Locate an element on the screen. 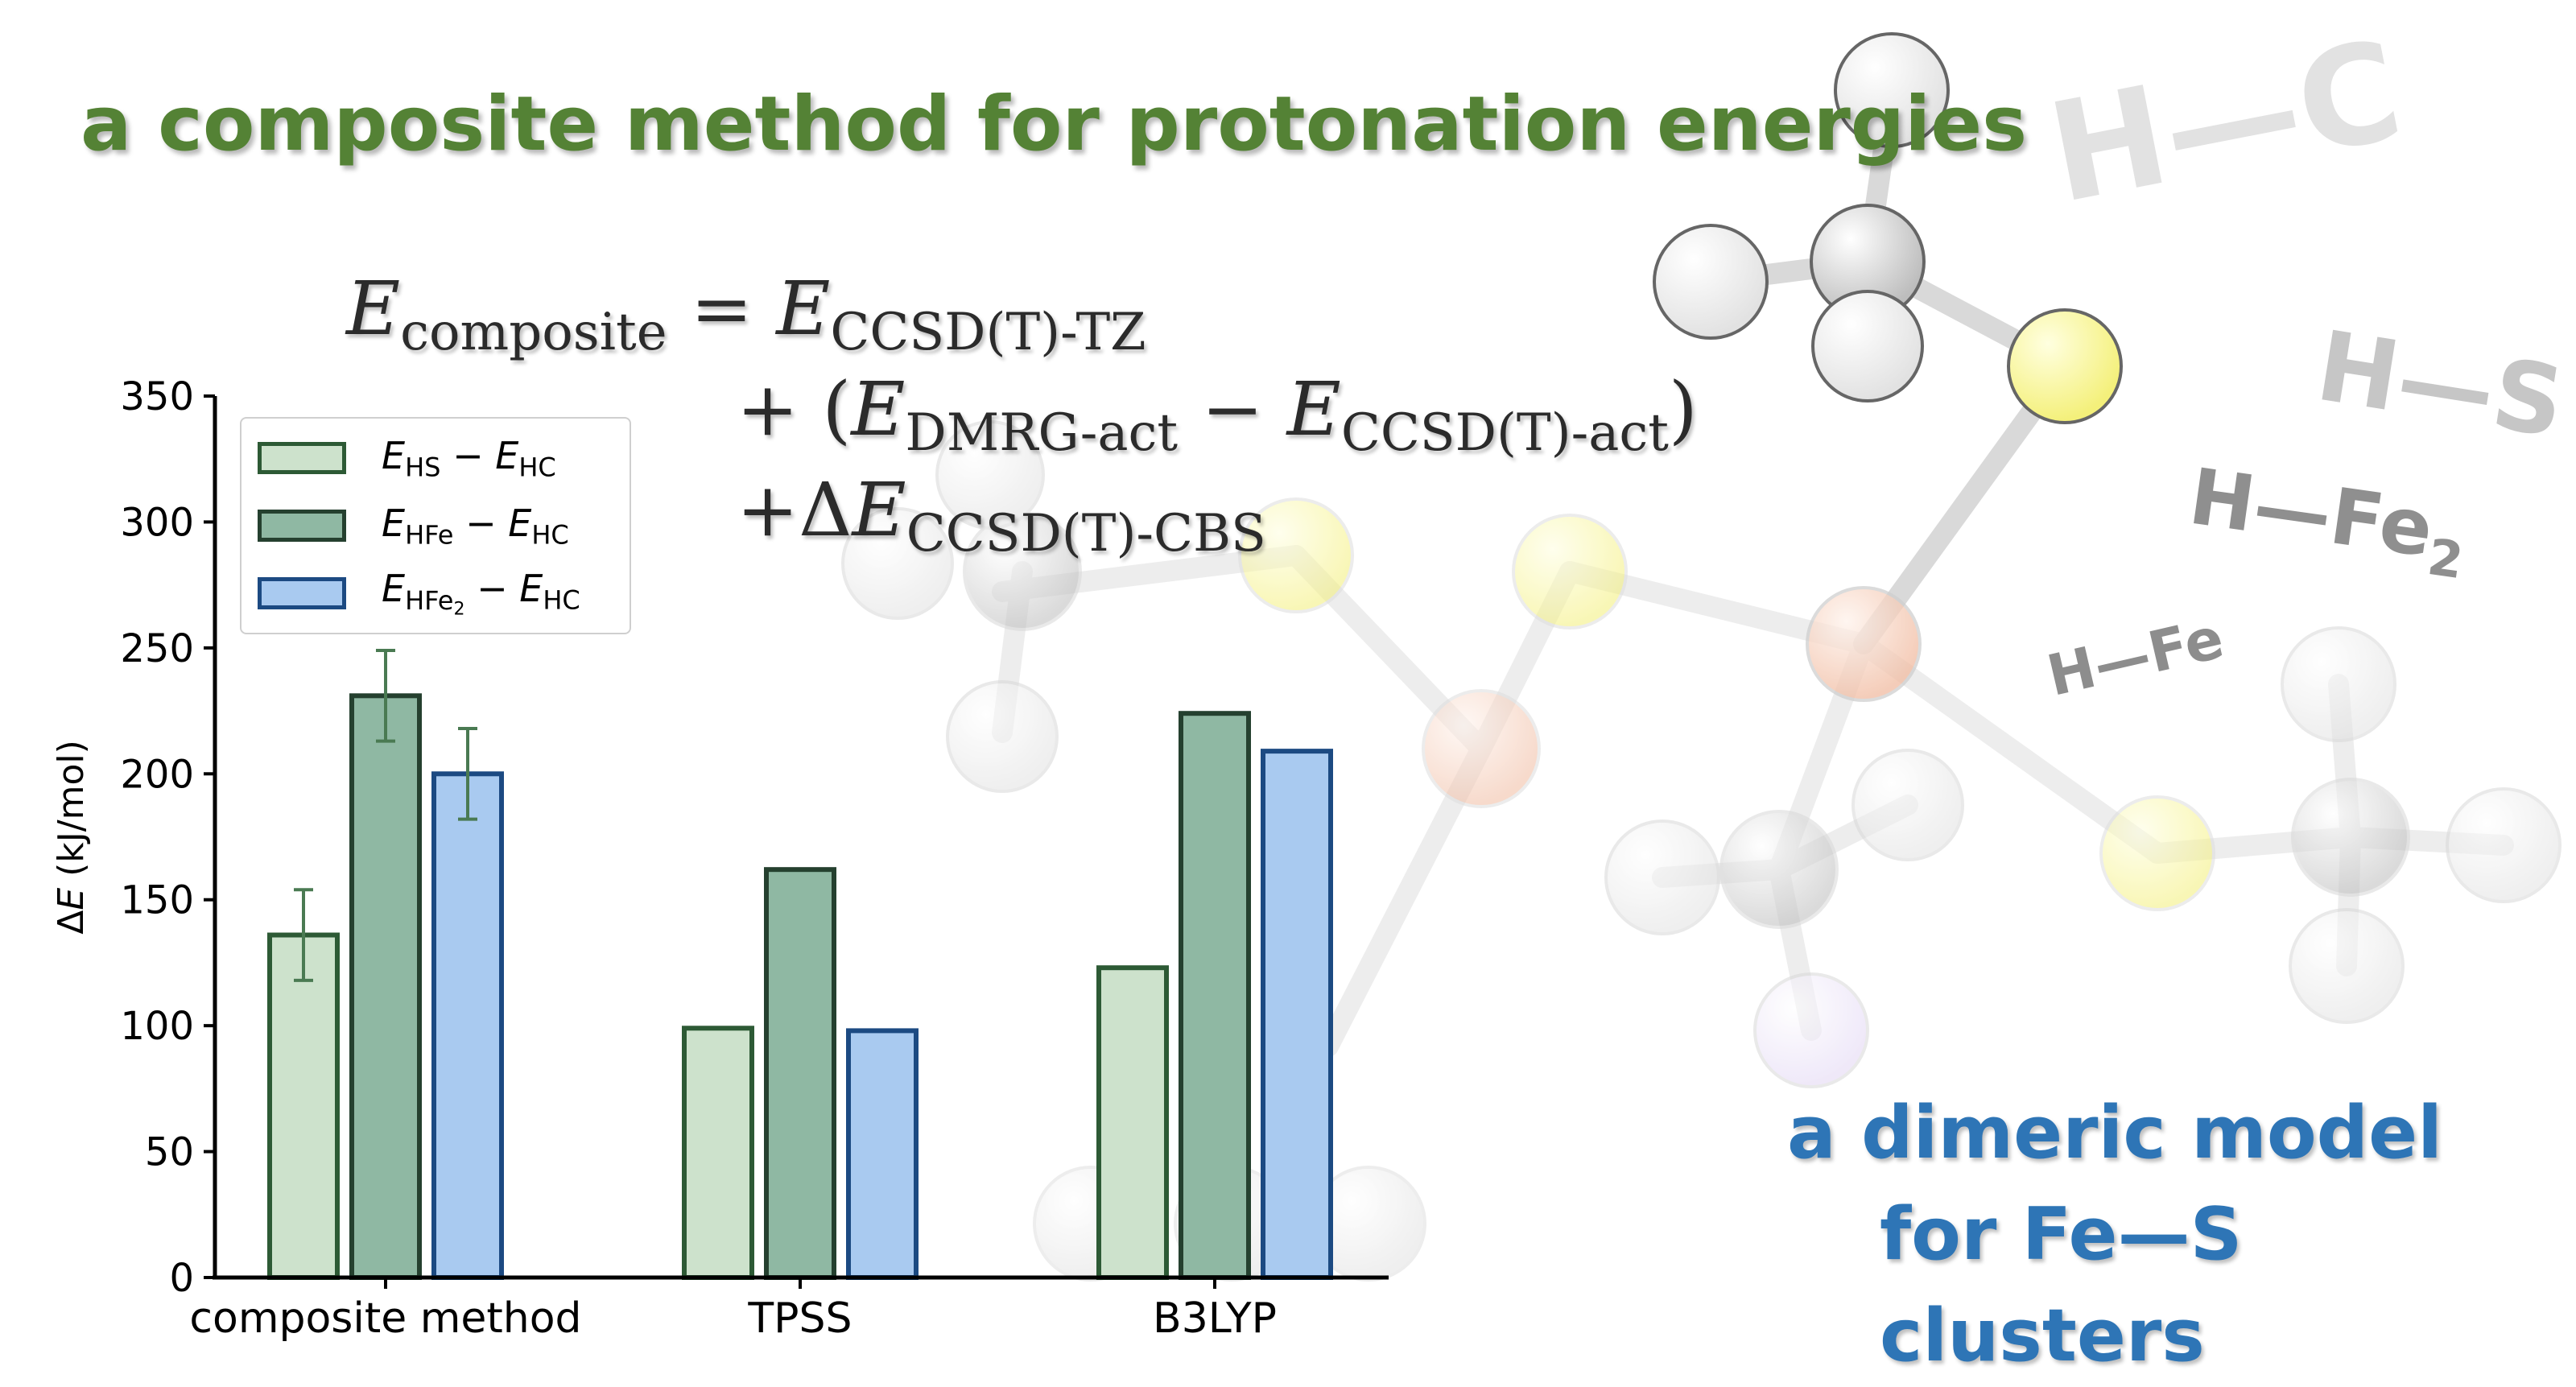 This screenshot has width=2576, height=1387. formula-op: +Δ is located at coordinates (794, 510).